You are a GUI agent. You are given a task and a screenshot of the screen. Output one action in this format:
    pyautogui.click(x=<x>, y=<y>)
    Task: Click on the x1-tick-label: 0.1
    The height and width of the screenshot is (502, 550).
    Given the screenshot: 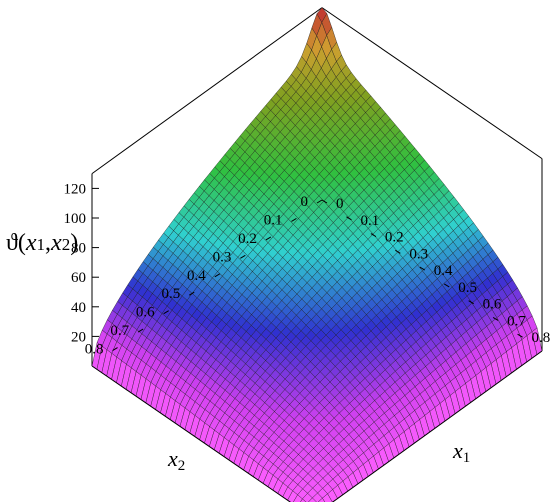 What is the action you would take?
    pyautogui.click(x=369, y=221)
    